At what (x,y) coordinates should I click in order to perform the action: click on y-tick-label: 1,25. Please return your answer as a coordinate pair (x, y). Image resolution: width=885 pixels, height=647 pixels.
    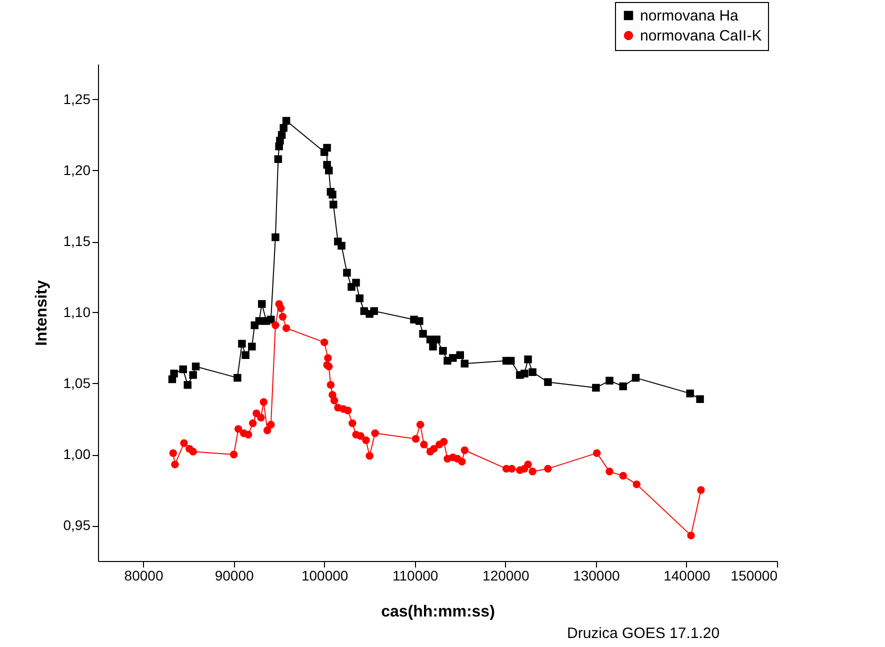
    Looking at the image, I should click on (77, 99).